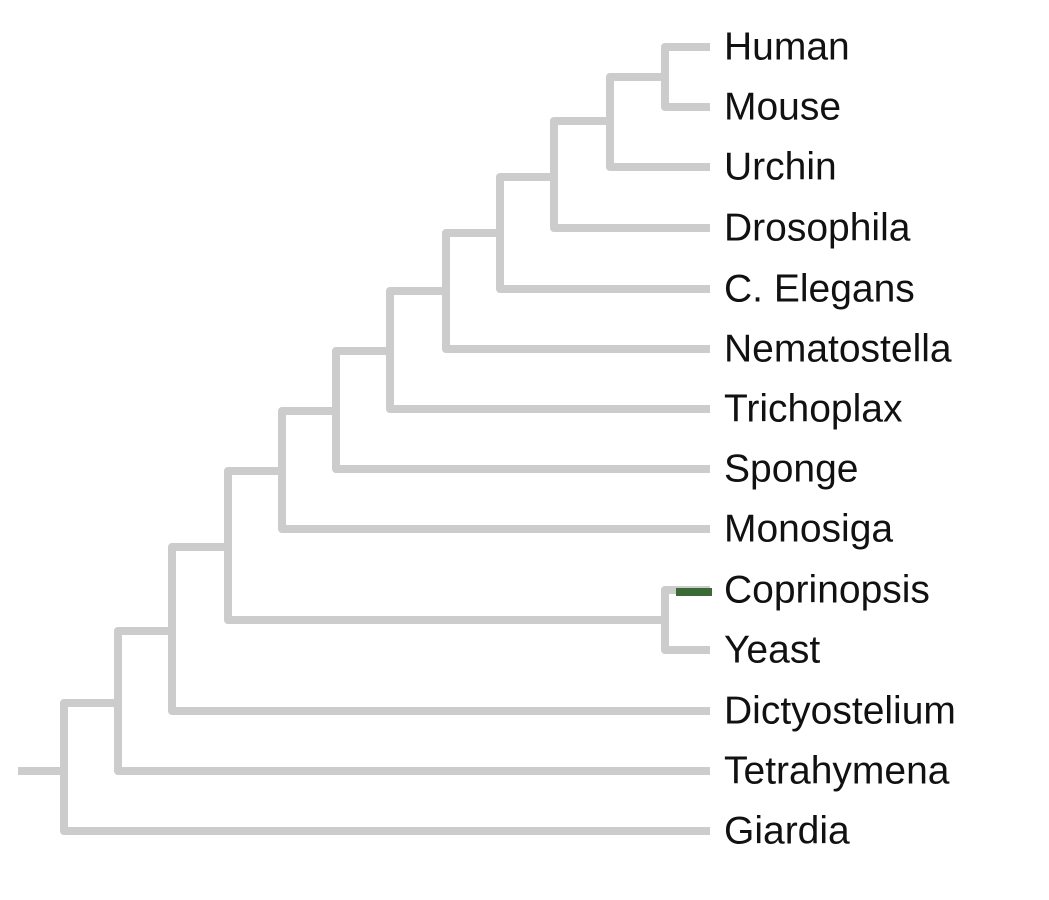  I want to click on leaf-label: Human, so click(787, 46).